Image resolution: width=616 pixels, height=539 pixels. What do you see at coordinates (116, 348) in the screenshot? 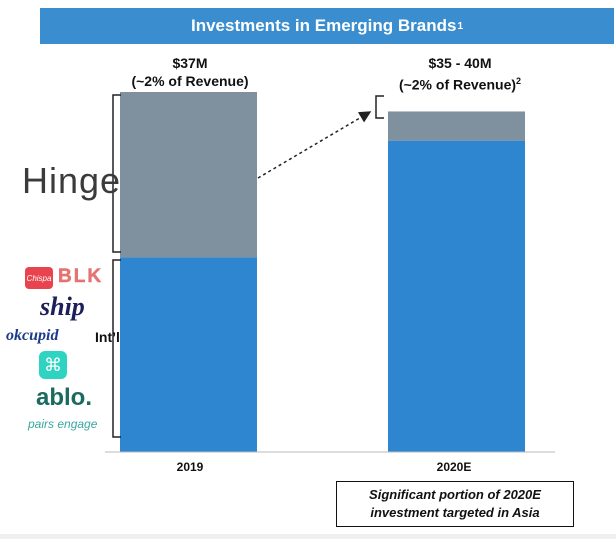
I see `other-brands-bracket` at bounding box center [116, 348].